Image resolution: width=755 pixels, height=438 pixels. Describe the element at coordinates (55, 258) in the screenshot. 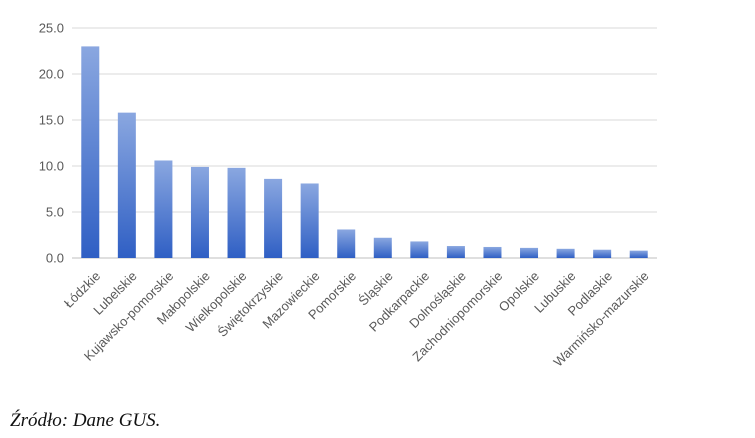

I see `y-tick-label: 0.0` at that location.